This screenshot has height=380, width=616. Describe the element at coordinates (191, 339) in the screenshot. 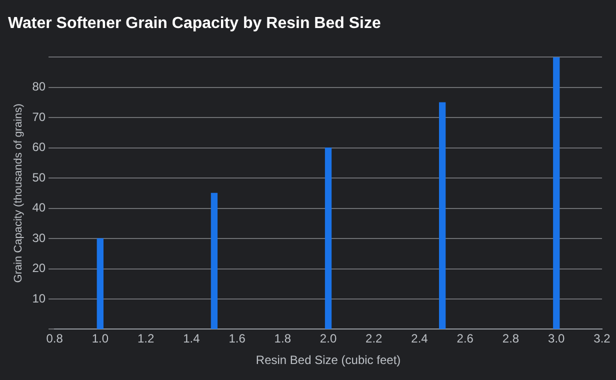

I see `x-tick-label: 1.4` at that location.